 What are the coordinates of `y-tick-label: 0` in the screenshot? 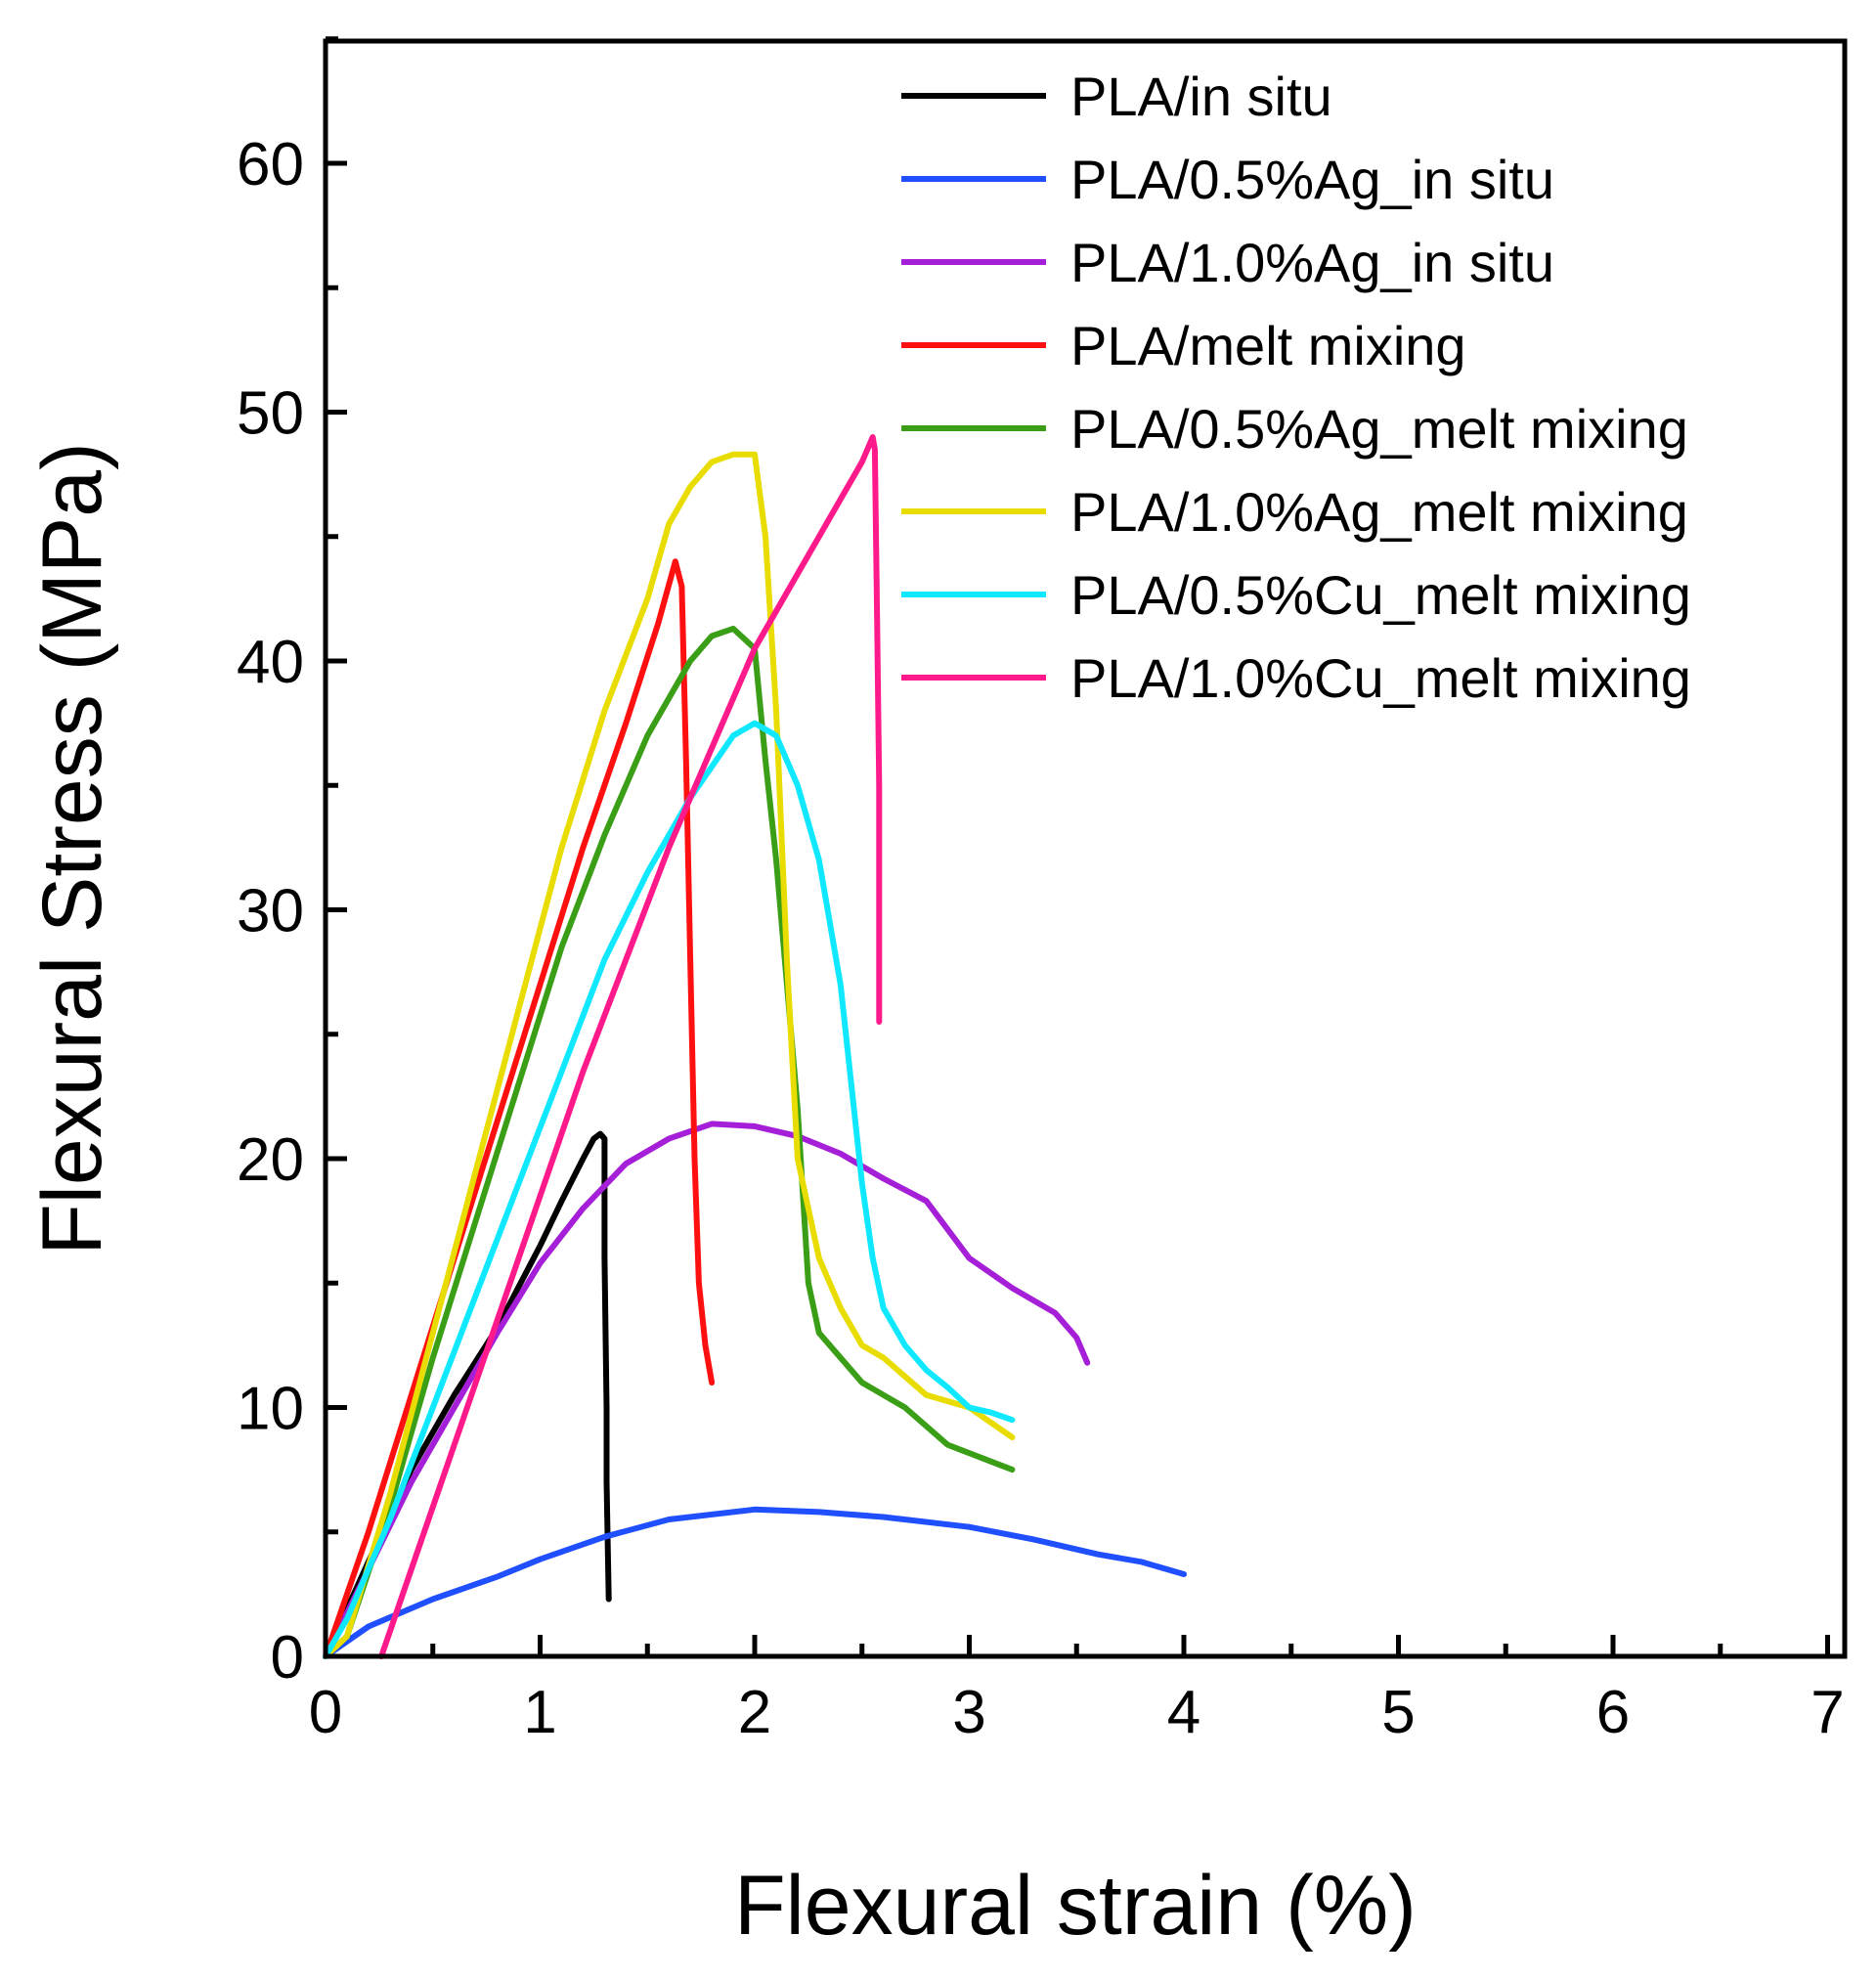 It's located at (287, 1658).